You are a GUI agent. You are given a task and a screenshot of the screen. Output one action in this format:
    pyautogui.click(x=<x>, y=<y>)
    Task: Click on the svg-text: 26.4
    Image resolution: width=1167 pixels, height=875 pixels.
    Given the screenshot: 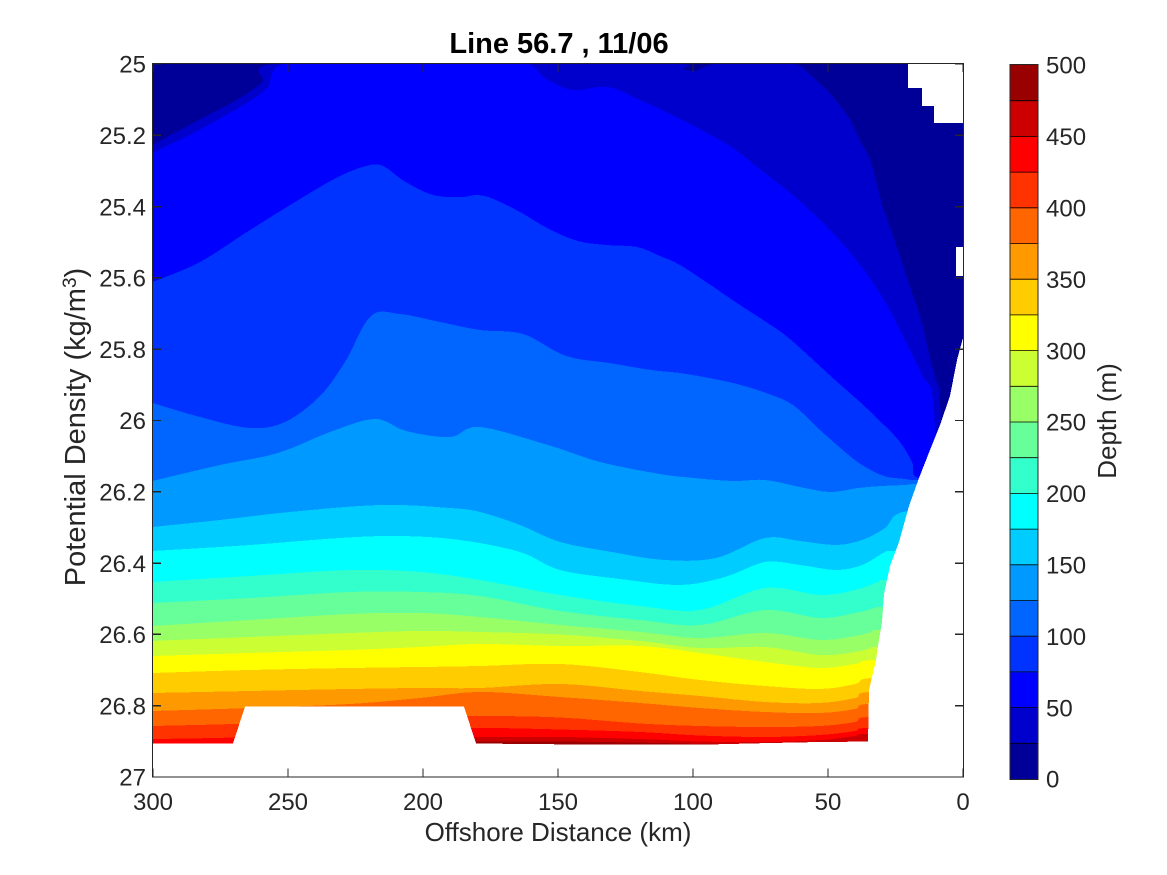 What is the action you would take?
    pyautogui.click(x=122, y=564)
    